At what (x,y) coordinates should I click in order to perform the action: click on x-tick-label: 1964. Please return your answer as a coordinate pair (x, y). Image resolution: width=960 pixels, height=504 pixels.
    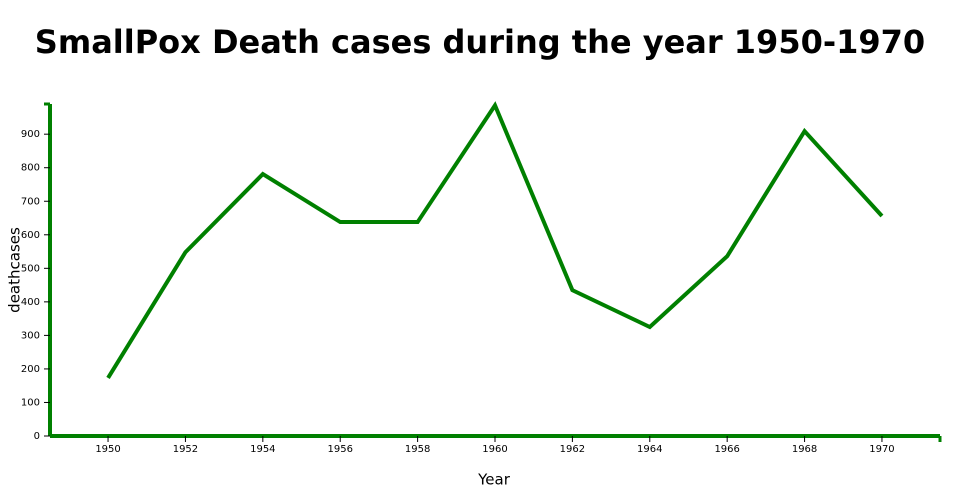
    Looking at the image, I should click on (649, 449).